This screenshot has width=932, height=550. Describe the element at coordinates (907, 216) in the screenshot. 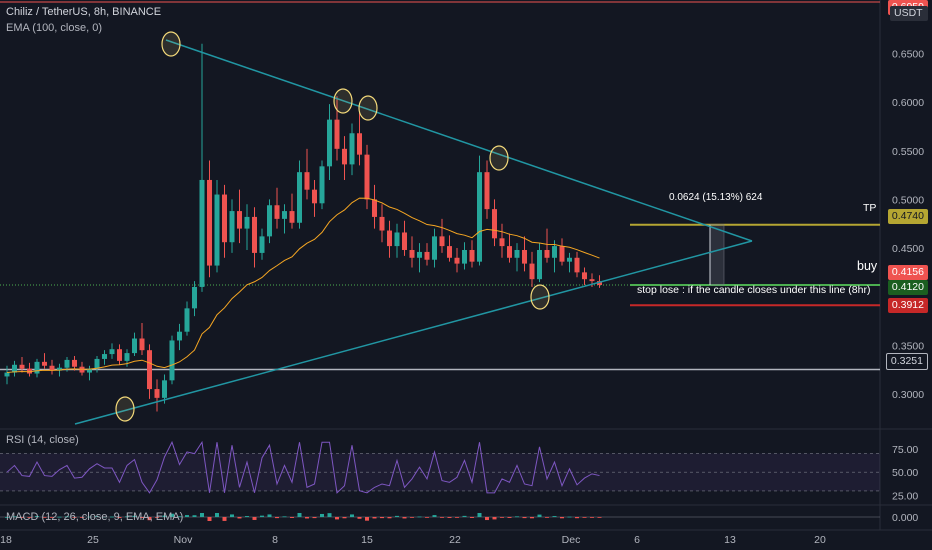

I see `price-box-tp: 0.4740` at that location.